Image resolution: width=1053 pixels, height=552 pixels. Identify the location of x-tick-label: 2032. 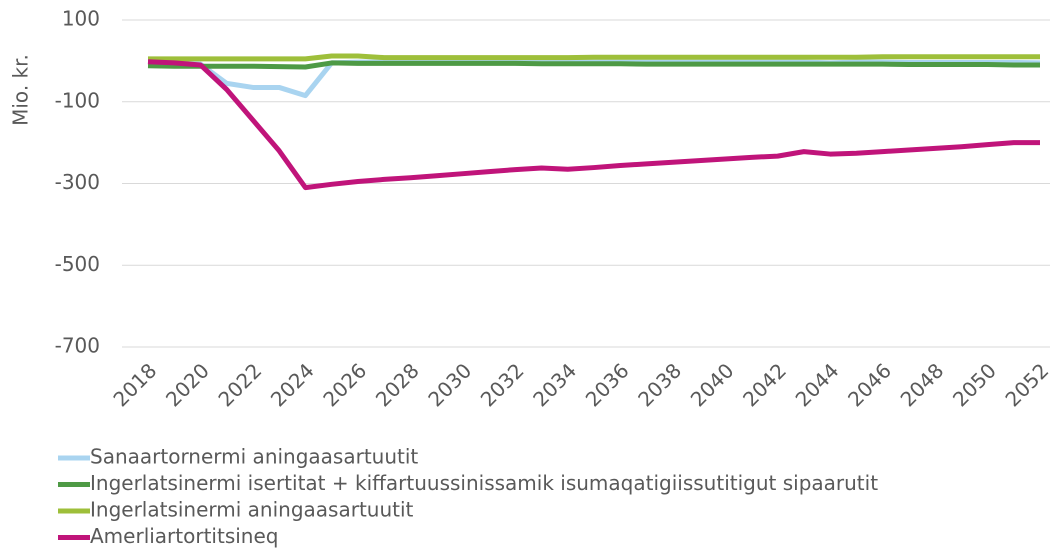
(502, 384).